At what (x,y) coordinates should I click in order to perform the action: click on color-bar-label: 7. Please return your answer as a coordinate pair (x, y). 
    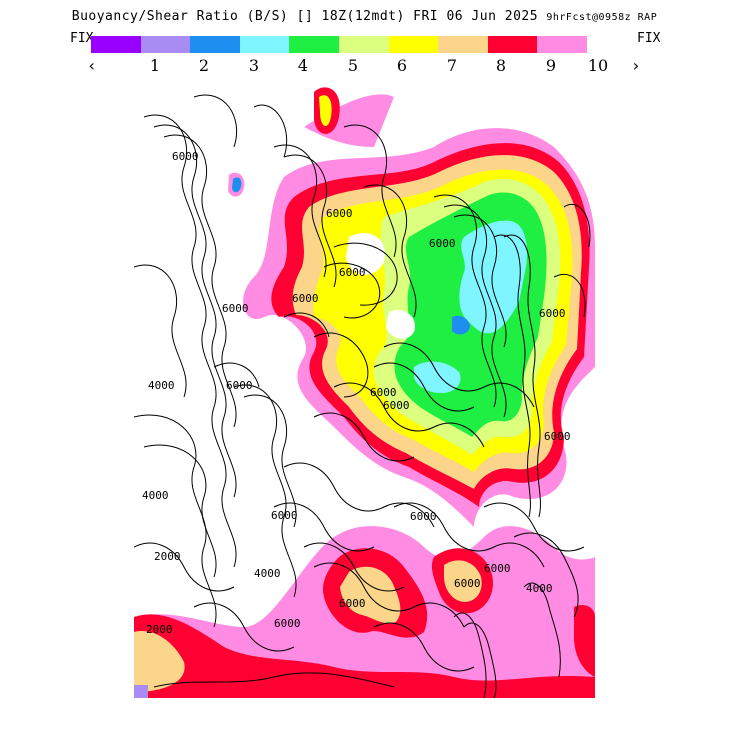
    Looking at the image, I should click on (452, 65).